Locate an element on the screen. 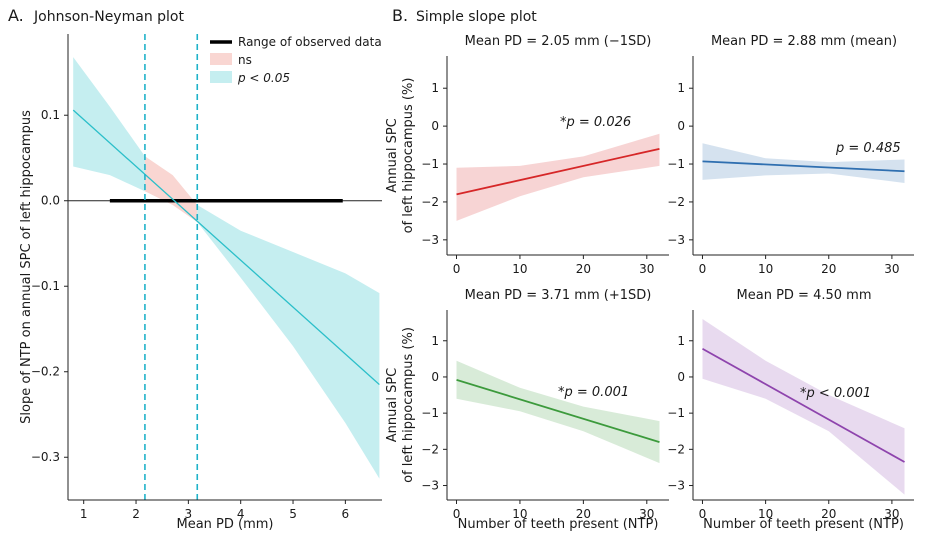  x-tick-label: 5 is located at coordinates (293, 514).